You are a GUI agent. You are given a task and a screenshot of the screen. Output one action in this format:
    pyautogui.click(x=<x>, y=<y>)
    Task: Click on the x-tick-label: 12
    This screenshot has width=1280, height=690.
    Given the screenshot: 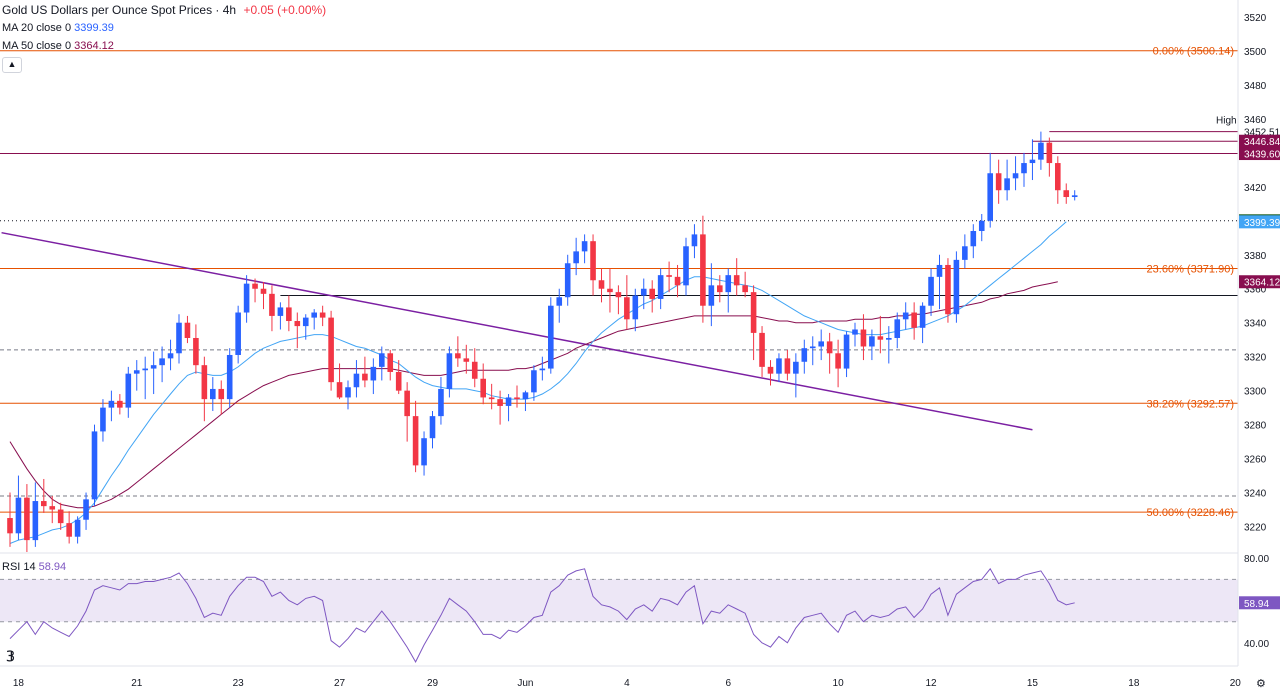 What is the action you would take?
    pyautogui.click(x=931, y=683)
    